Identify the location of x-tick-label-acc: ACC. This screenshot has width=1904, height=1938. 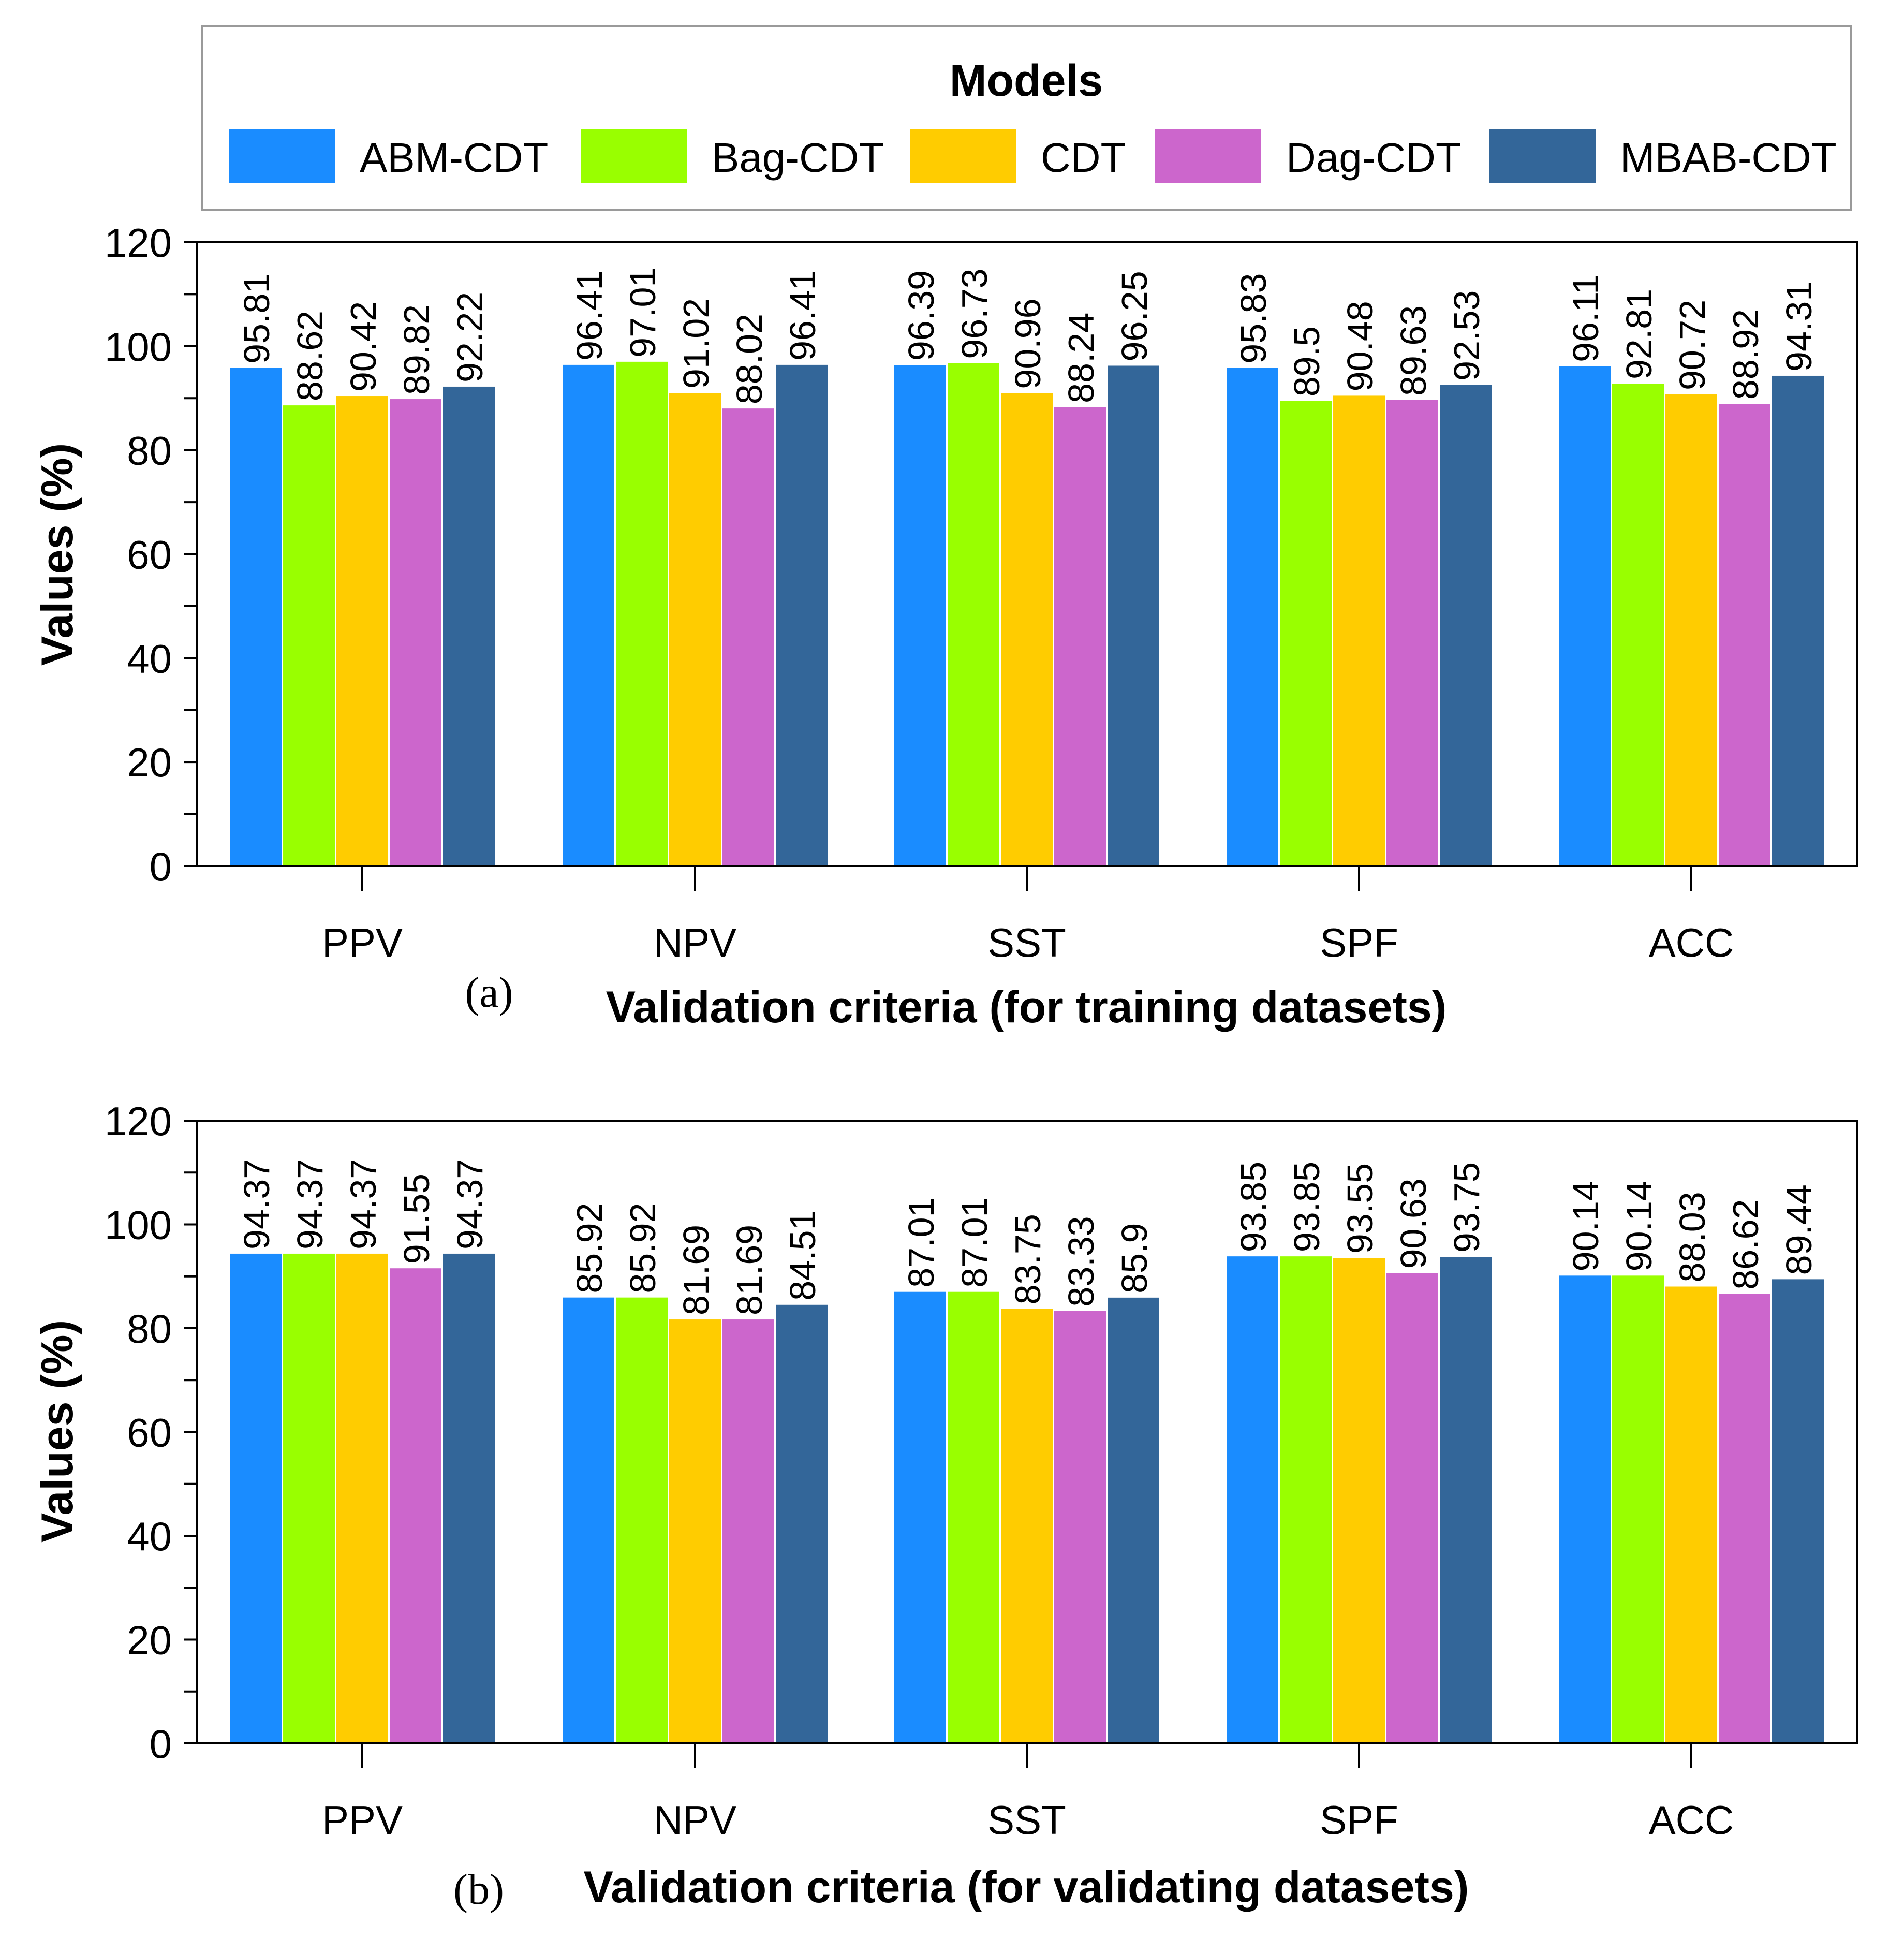
(1691, 1820).